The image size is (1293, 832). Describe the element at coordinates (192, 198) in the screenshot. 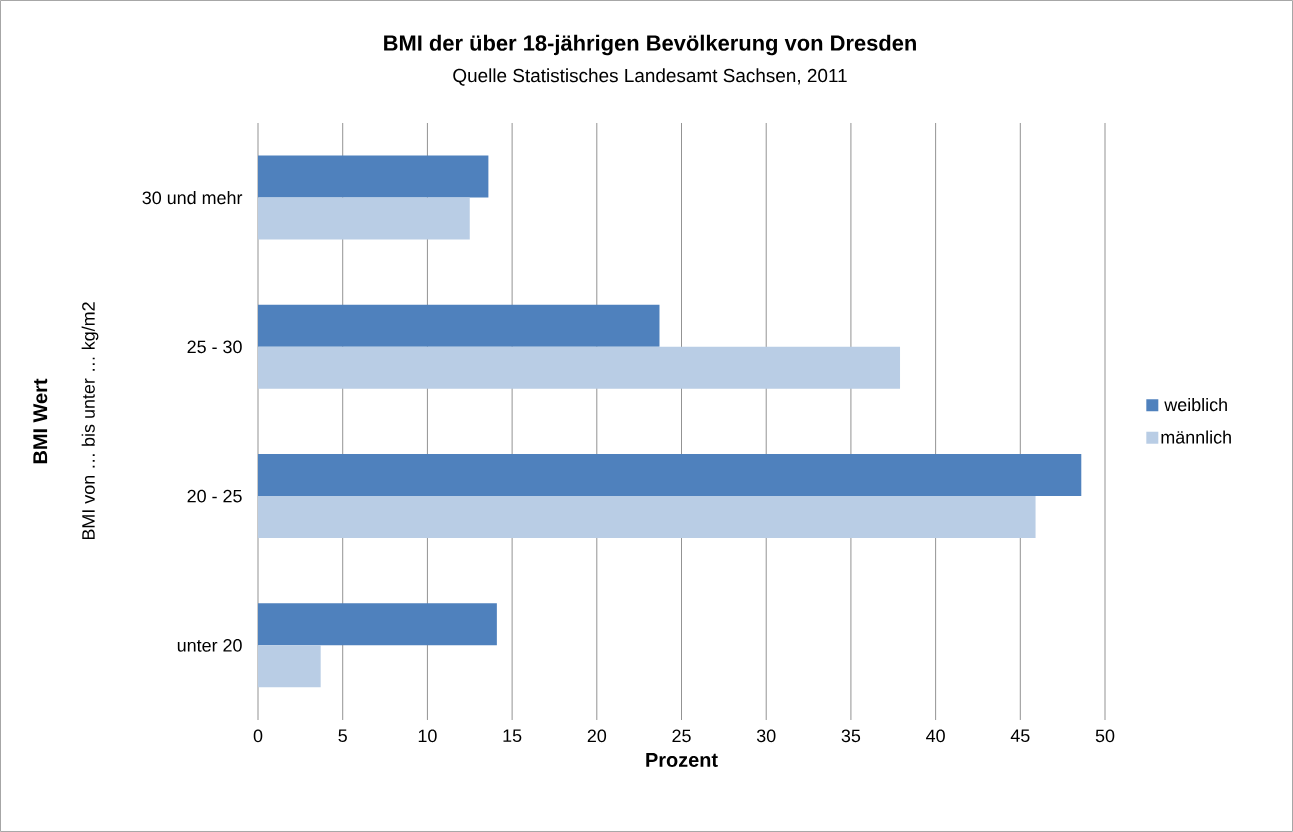

I see `y-tick-label: 30 und mehr` at that location.